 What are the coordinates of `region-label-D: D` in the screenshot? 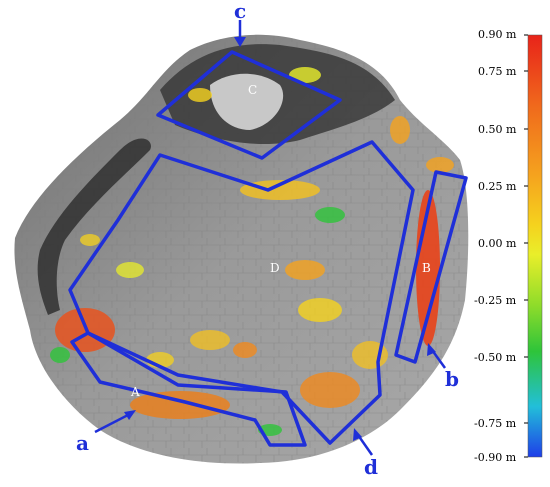 It's located at (275, 268).